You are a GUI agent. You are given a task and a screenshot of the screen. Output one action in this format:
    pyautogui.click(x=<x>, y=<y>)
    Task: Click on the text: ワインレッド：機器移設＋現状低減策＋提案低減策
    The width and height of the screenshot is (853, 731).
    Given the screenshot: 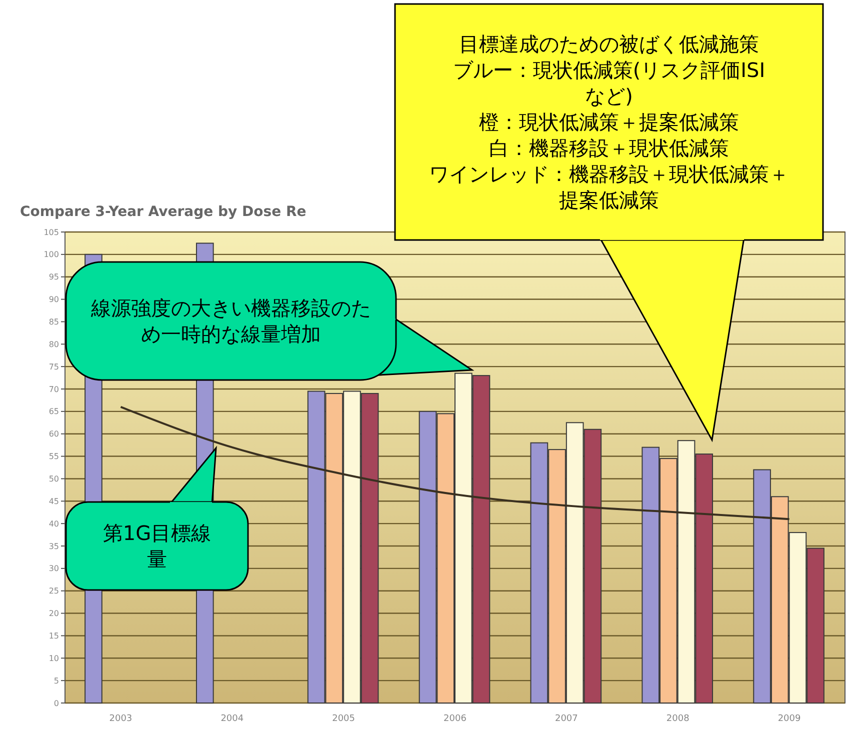 What is the action you would take?
    pyautogui.click(x=609, y=187)
    